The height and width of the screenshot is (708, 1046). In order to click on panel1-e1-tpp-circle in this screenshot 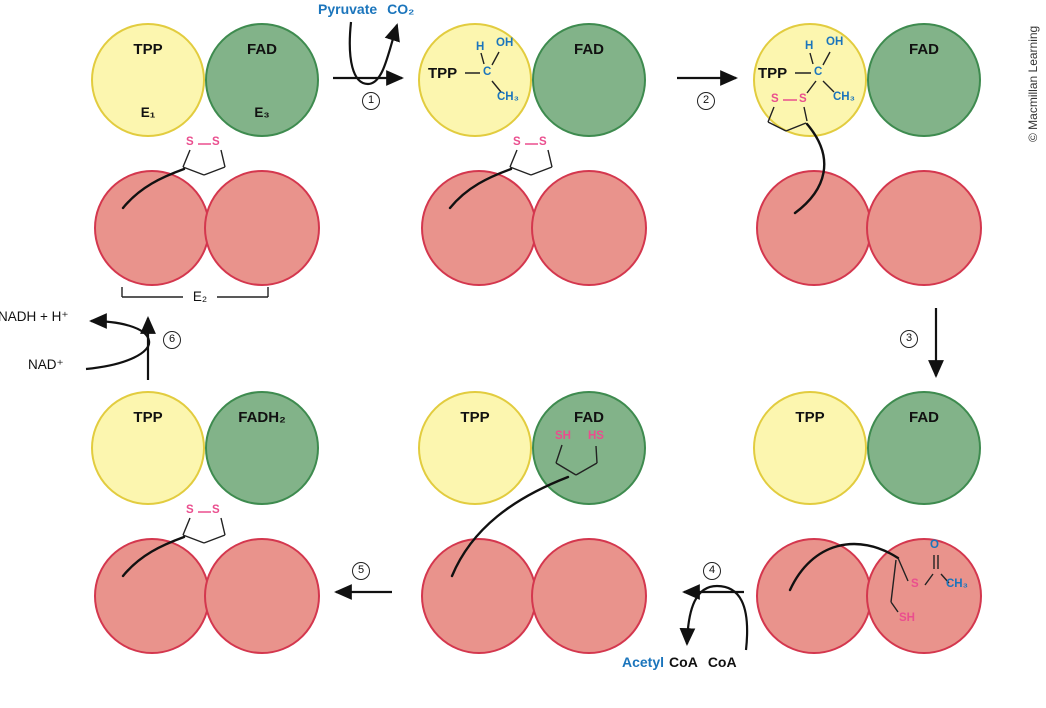, I will do `click(148, 80)`.